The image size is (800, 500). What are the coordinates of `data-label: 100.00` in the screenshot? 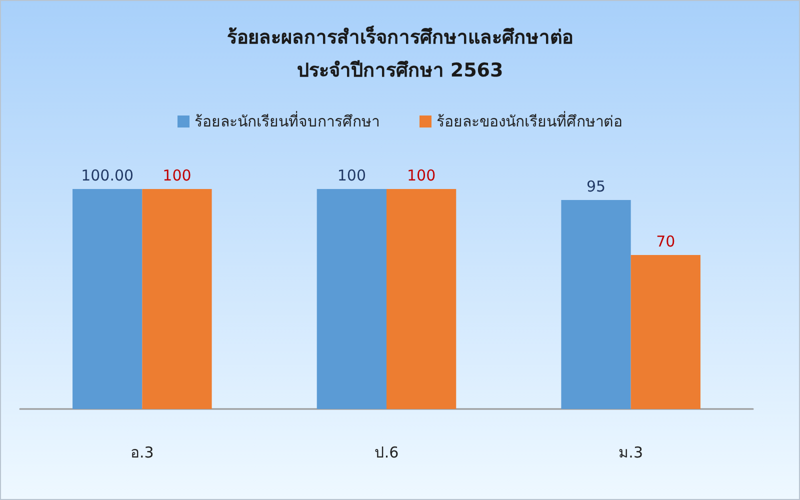 It's located at (107, 175).